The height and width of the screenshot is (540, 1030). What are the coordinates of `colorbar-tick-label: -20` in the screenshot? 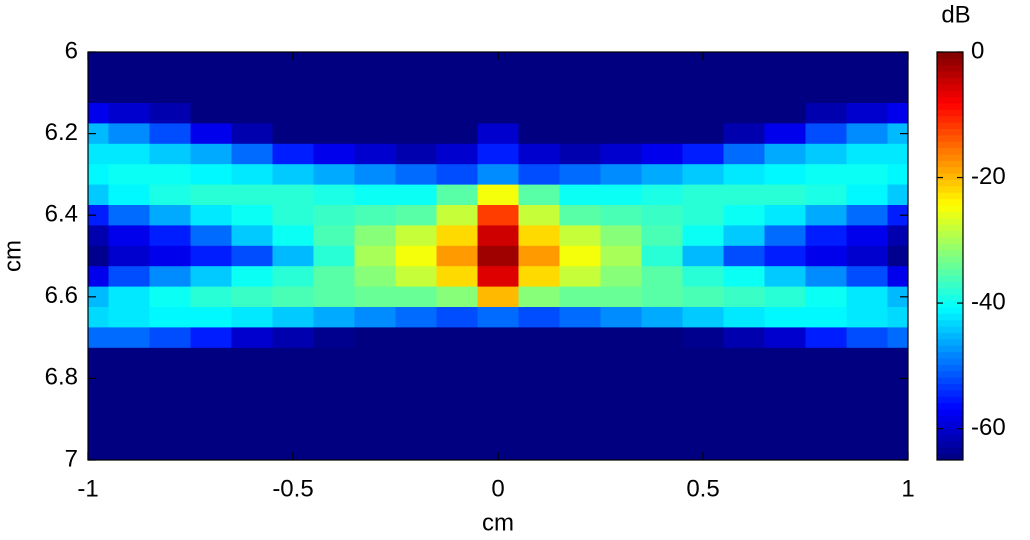 It's located at (988, 176).